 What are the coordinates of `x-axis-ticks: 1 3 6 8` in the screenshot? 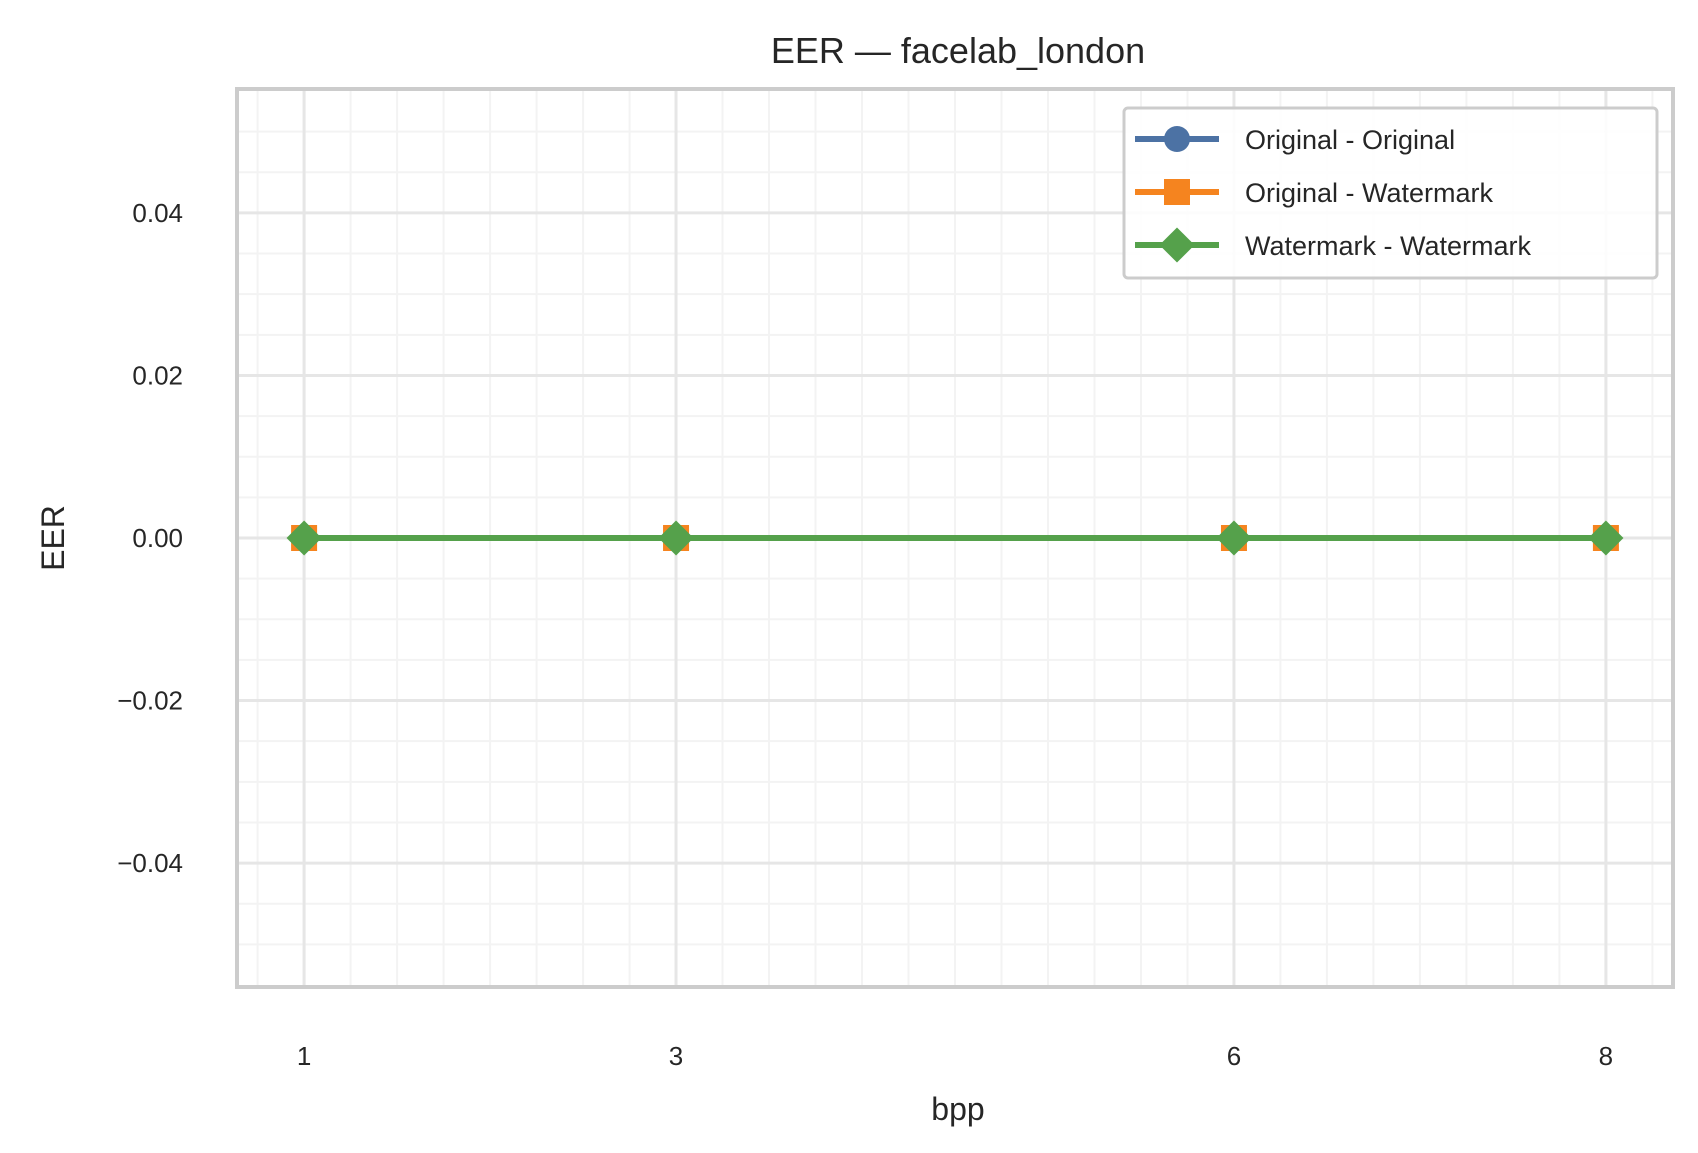 It's located at (955, 1056).